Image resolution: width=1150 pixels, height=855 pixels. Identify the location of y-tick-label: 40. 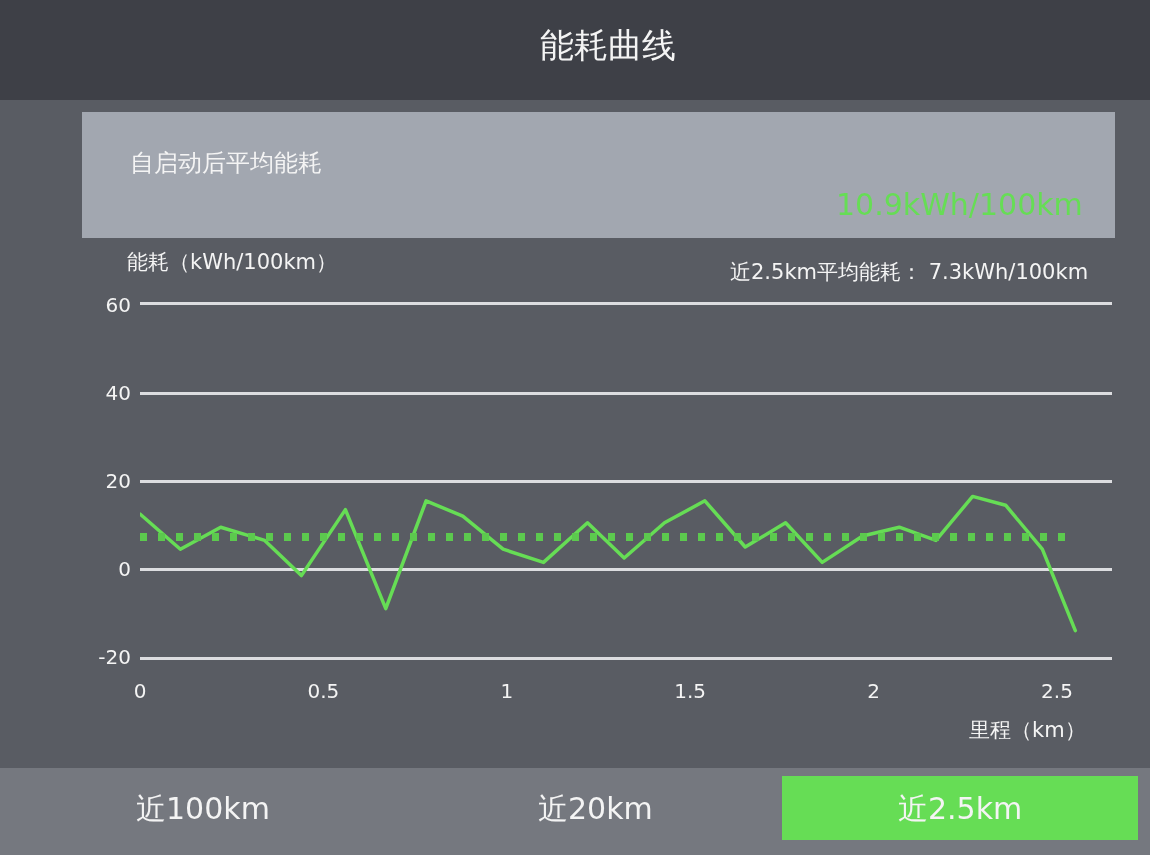
(118, 393).